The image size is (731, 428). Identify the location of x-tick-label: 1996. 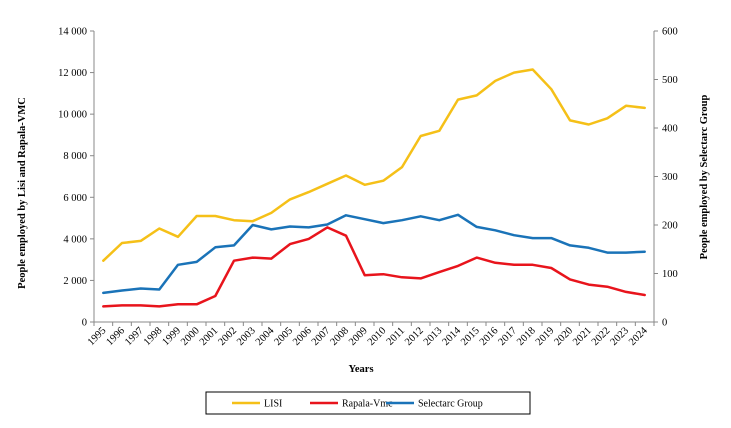
(115, 336).